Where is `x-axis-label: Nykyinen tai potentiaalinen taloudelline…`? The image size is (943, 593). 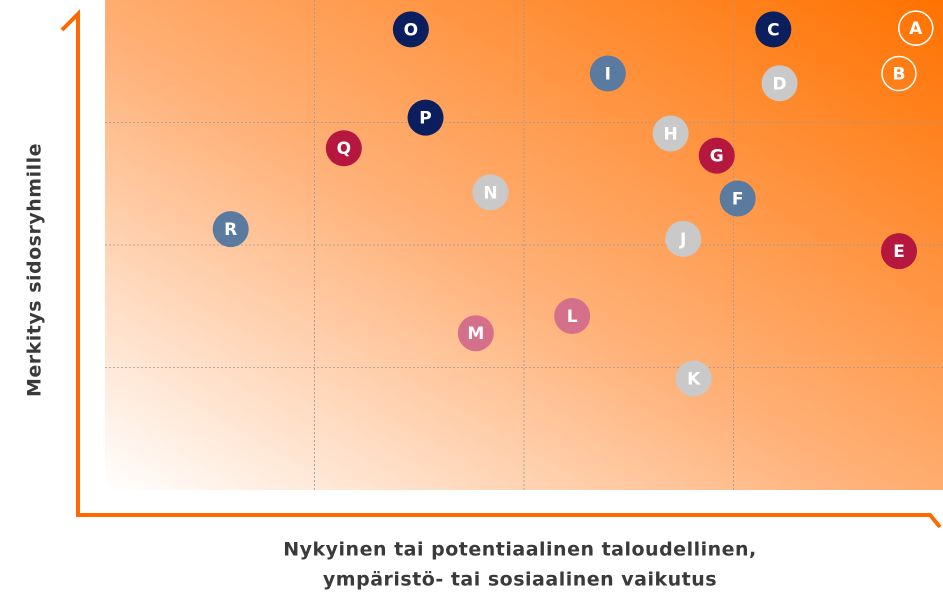
x-axis-label: Nykyinen tai potentiaalinen taloudelline… is located at coordinates (520, 550).